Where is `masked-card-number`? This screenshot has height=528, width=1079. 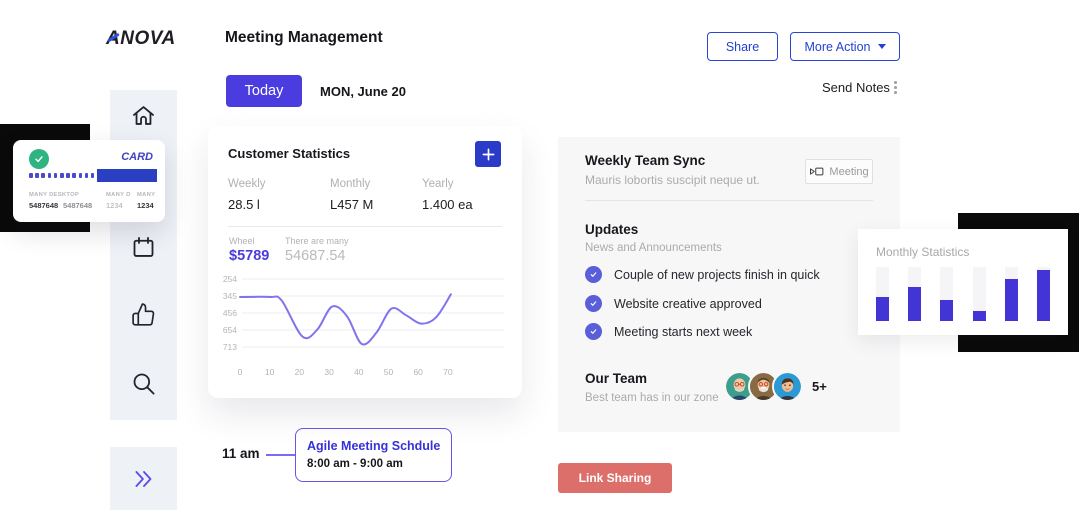
masked-card-number is located at coordinates (62, 175).